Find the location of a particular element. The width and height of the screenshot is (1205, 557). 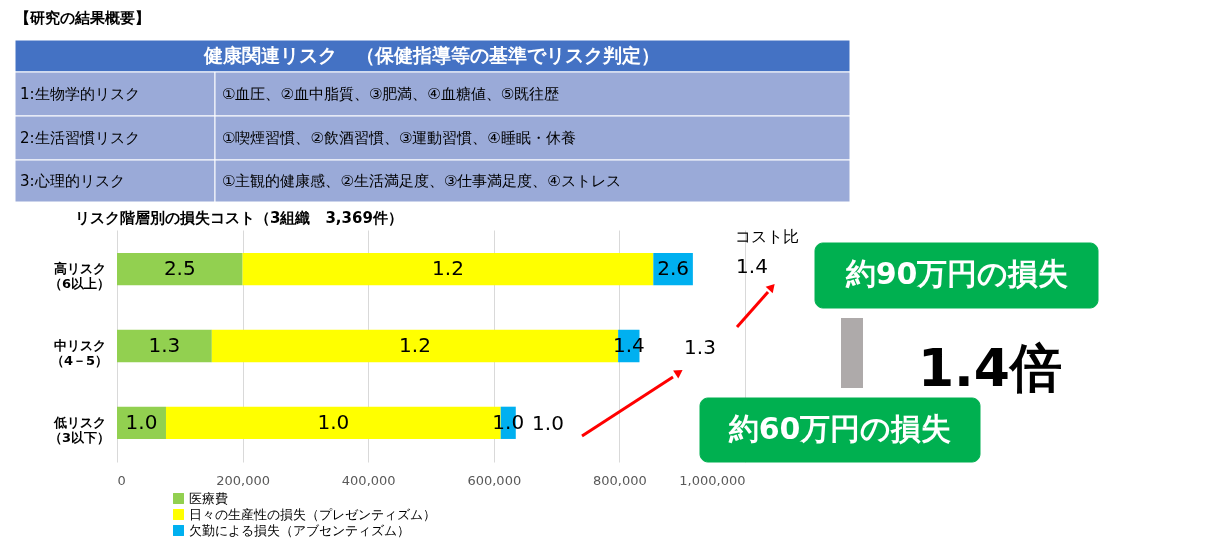

x-tick-label: 200,000 is located at coordinates (243, 480).